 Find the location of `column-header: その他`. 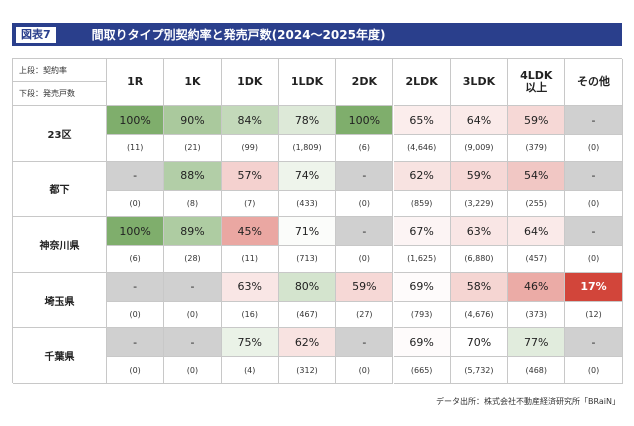

column-header: その他 is located at coordinates (594, 82).